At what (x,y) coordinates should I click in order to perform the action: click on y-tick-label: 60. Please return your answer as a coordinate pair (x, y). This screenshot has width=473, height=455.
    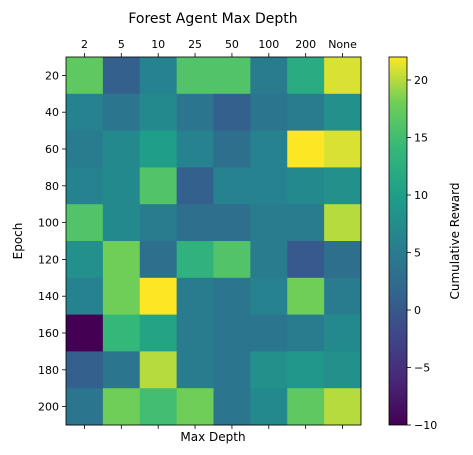
    Looking at the image, I should click on (52, 149).